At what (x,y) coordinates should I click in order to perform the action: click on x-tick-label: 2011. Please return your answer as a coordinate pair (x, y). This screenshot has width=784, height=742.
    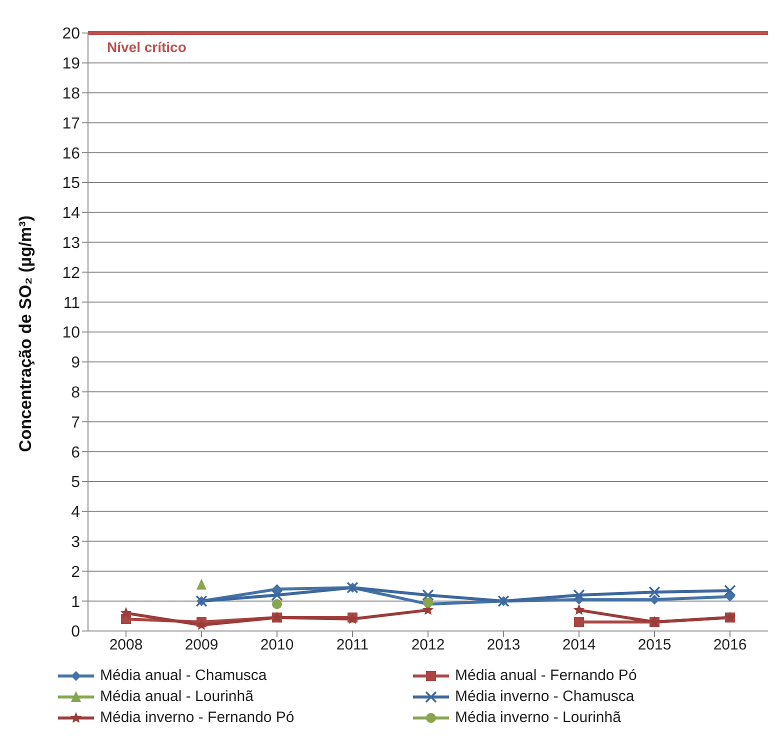
    Looking at the image, I should click on (352, 645).